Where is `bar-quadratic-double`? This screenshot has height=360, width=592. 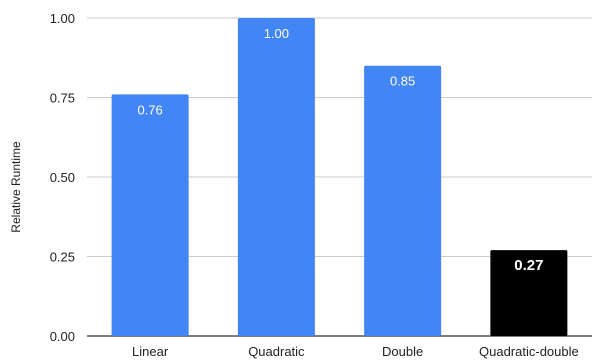 bar-quadratic-double is located at coordinates (529, 293).